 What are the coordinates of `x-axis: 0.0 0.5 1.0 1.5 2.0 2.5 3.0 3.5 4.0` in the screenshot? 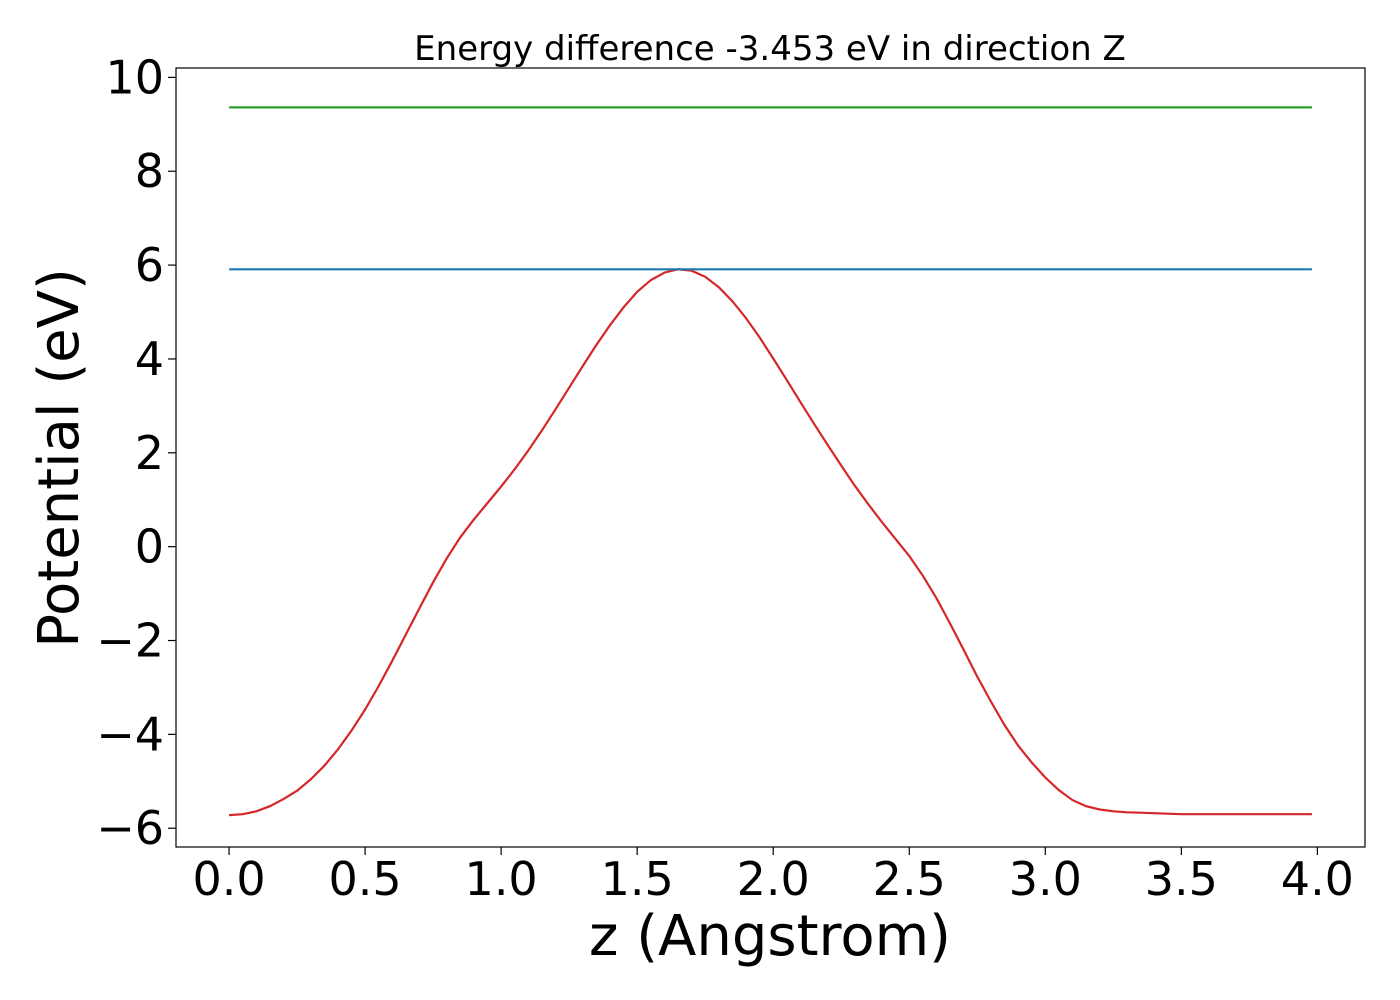 It's located at (773, 876).